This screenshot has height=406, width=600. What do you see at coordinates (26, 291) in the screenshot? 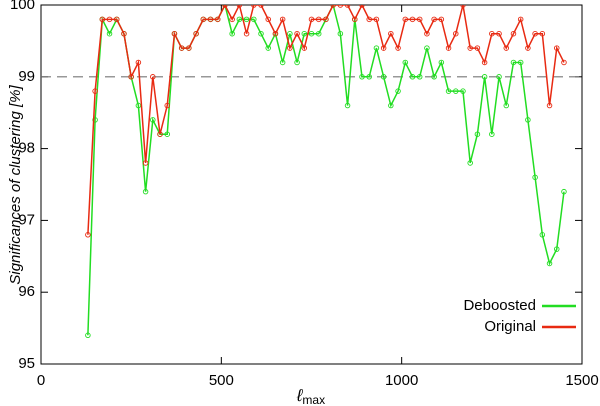
I see `y-tick-label: 96` at bounding box center [26, 291].